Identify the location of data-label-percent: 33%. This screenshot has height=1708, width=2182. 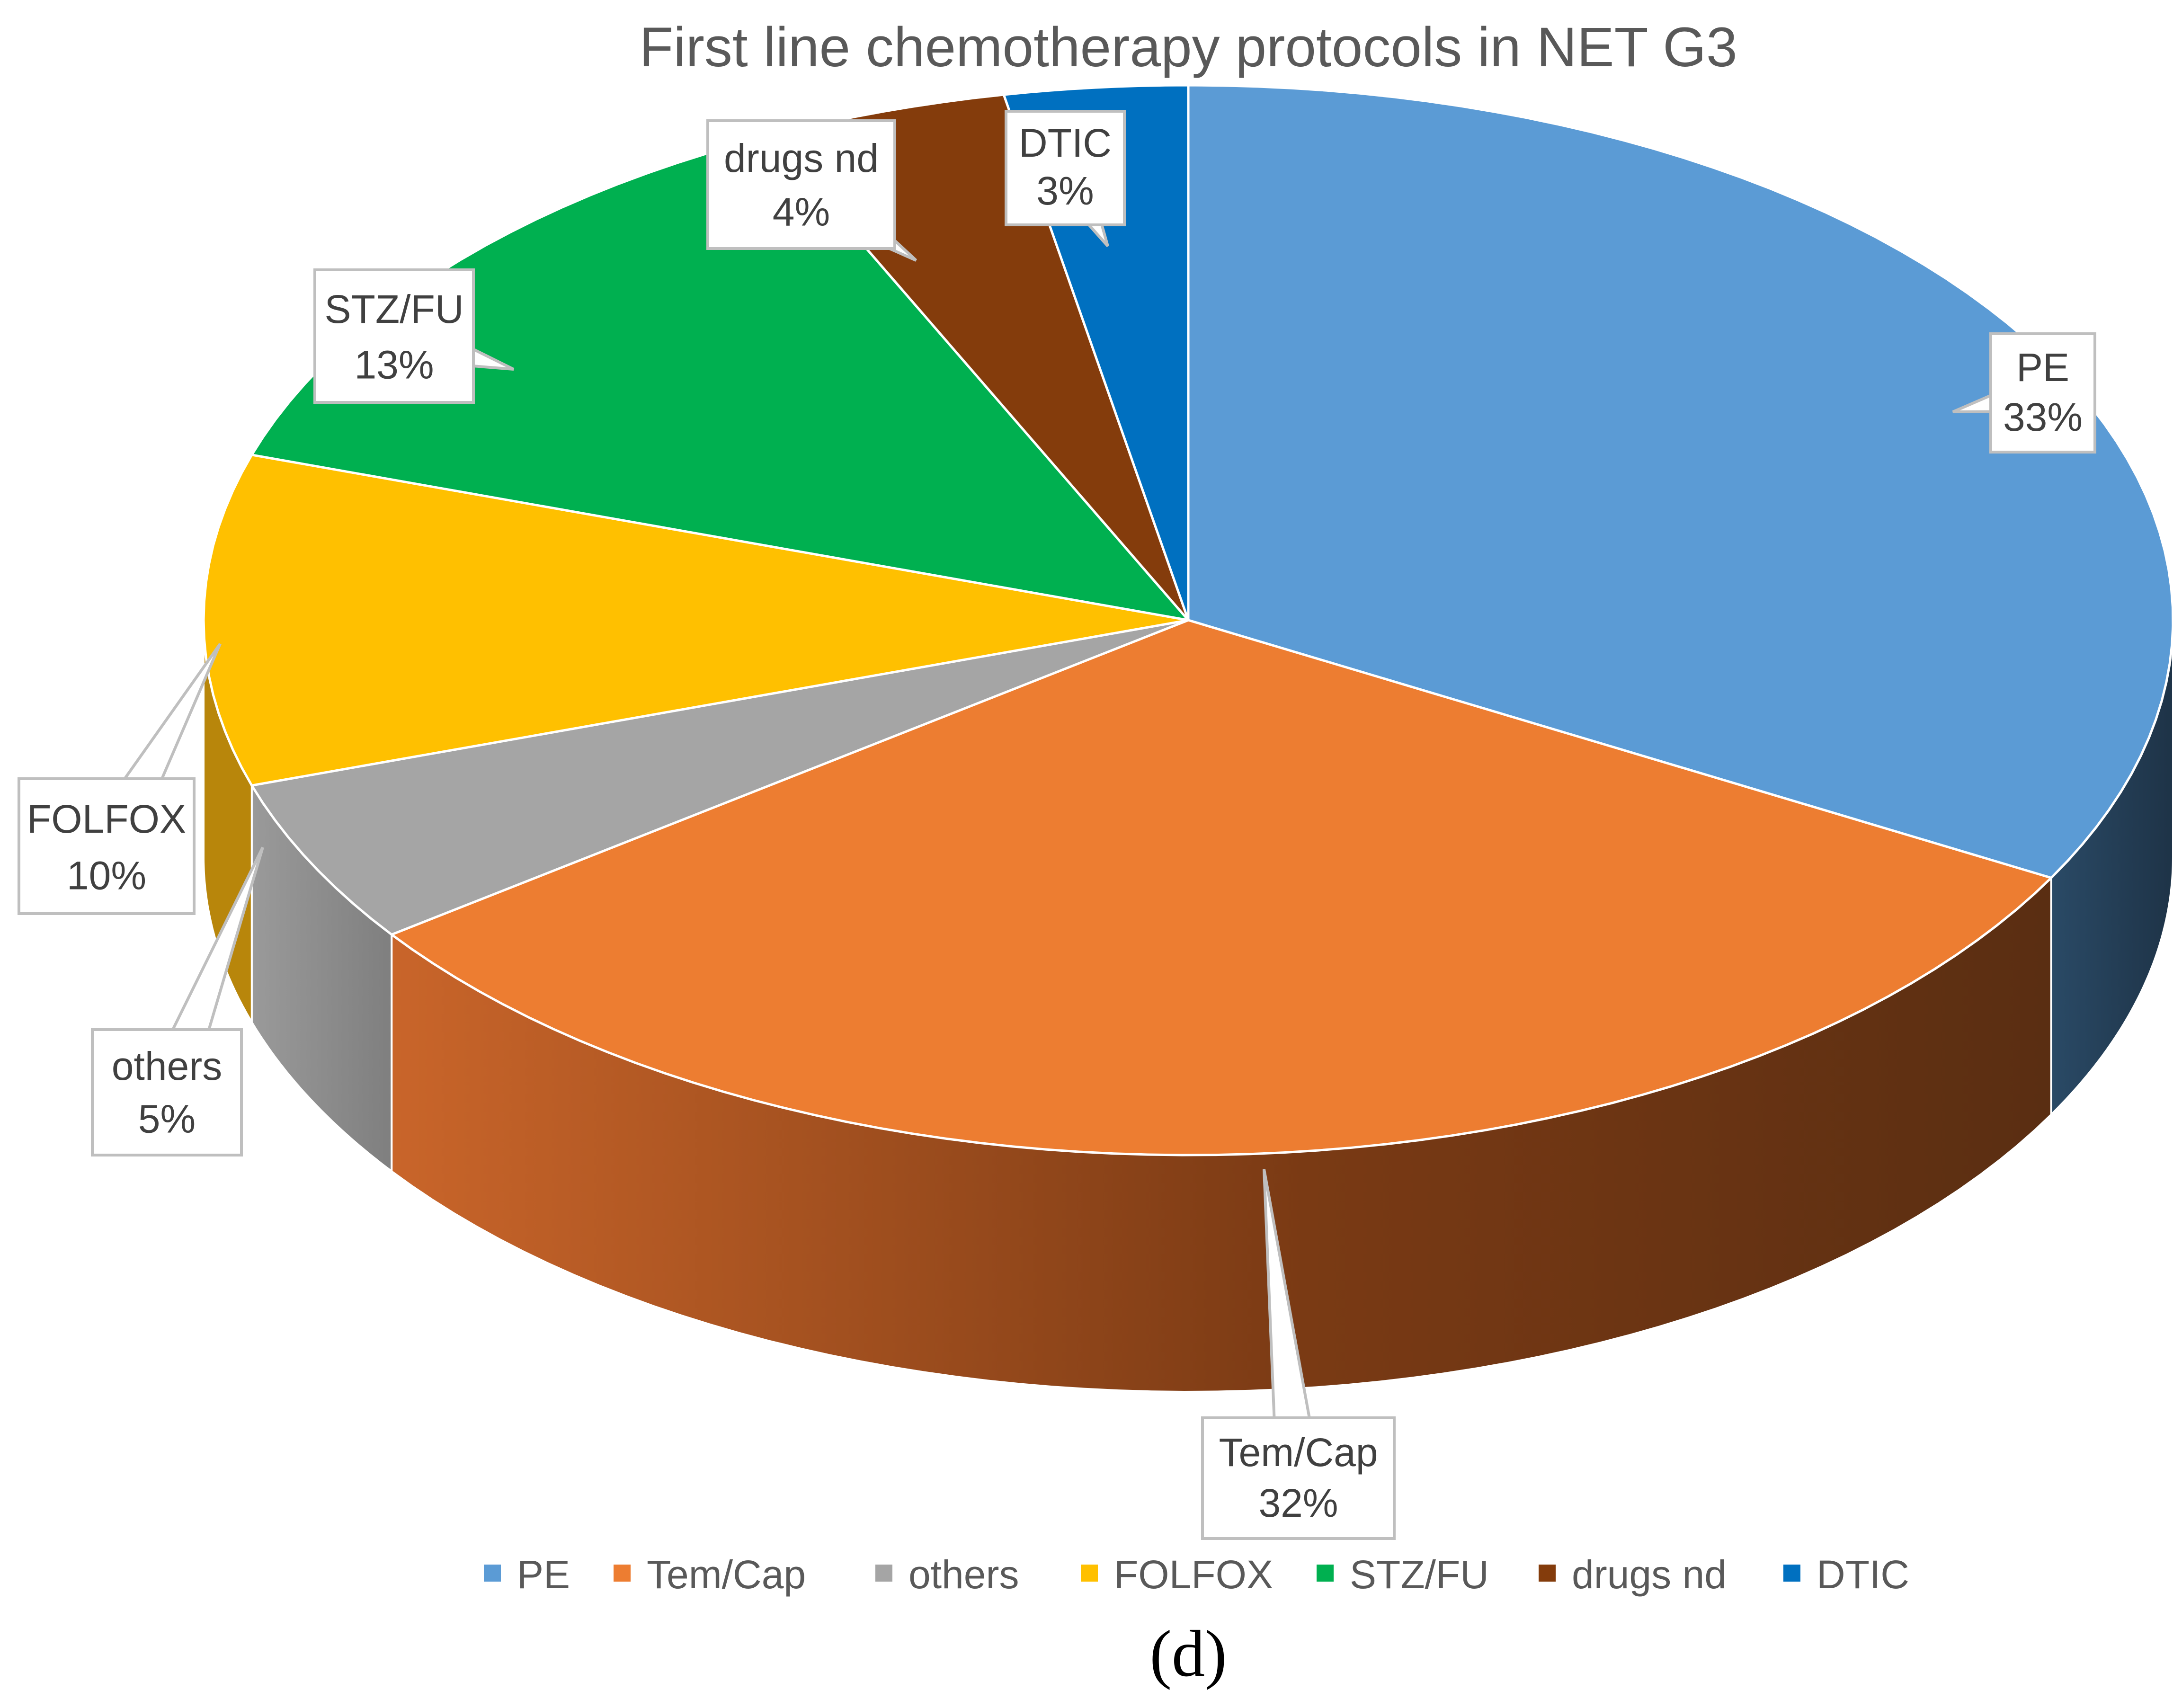
(2043, 417).